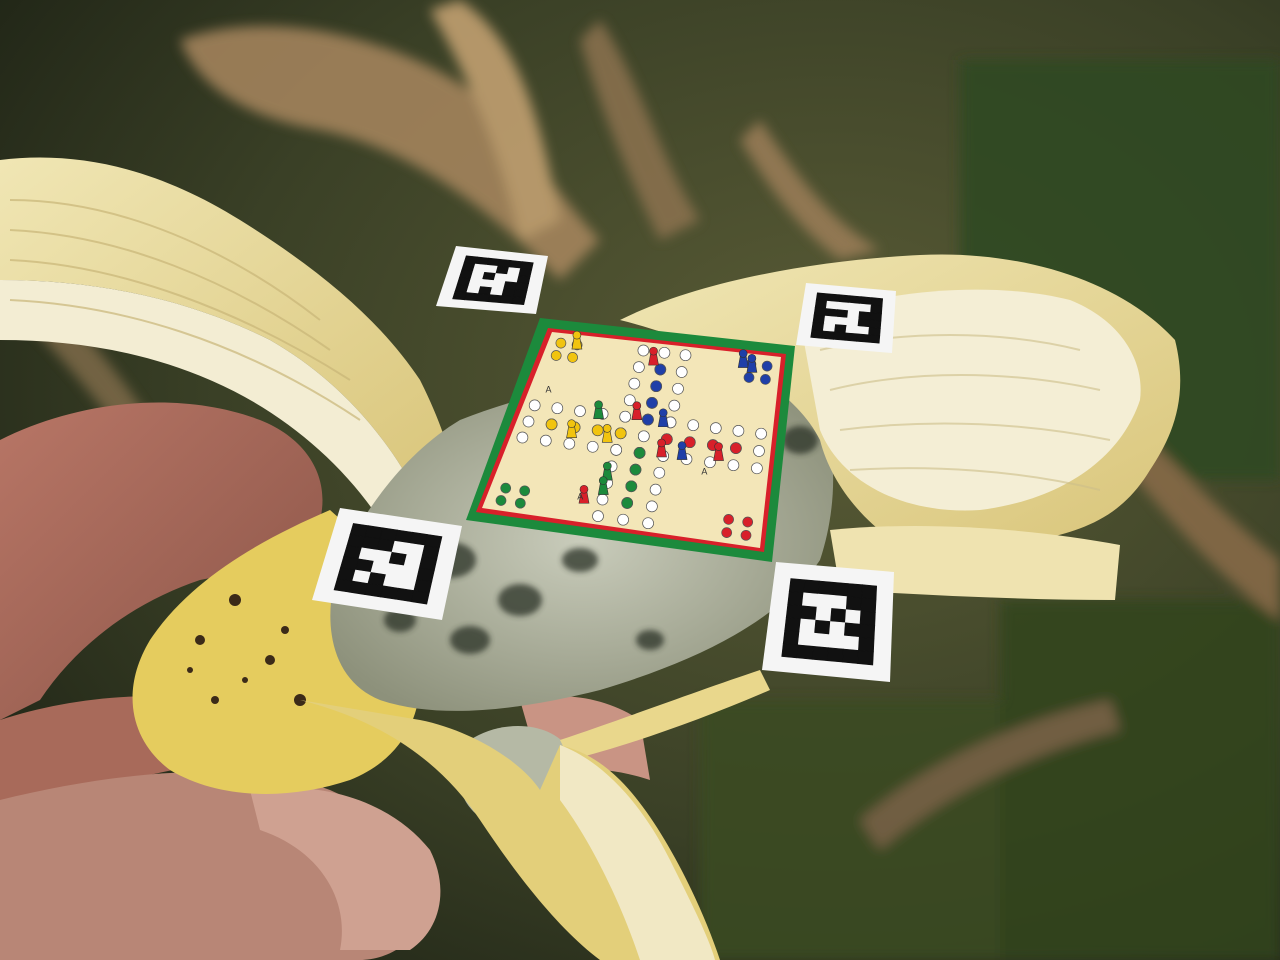  I want to click on game-board, so click(630, 440).